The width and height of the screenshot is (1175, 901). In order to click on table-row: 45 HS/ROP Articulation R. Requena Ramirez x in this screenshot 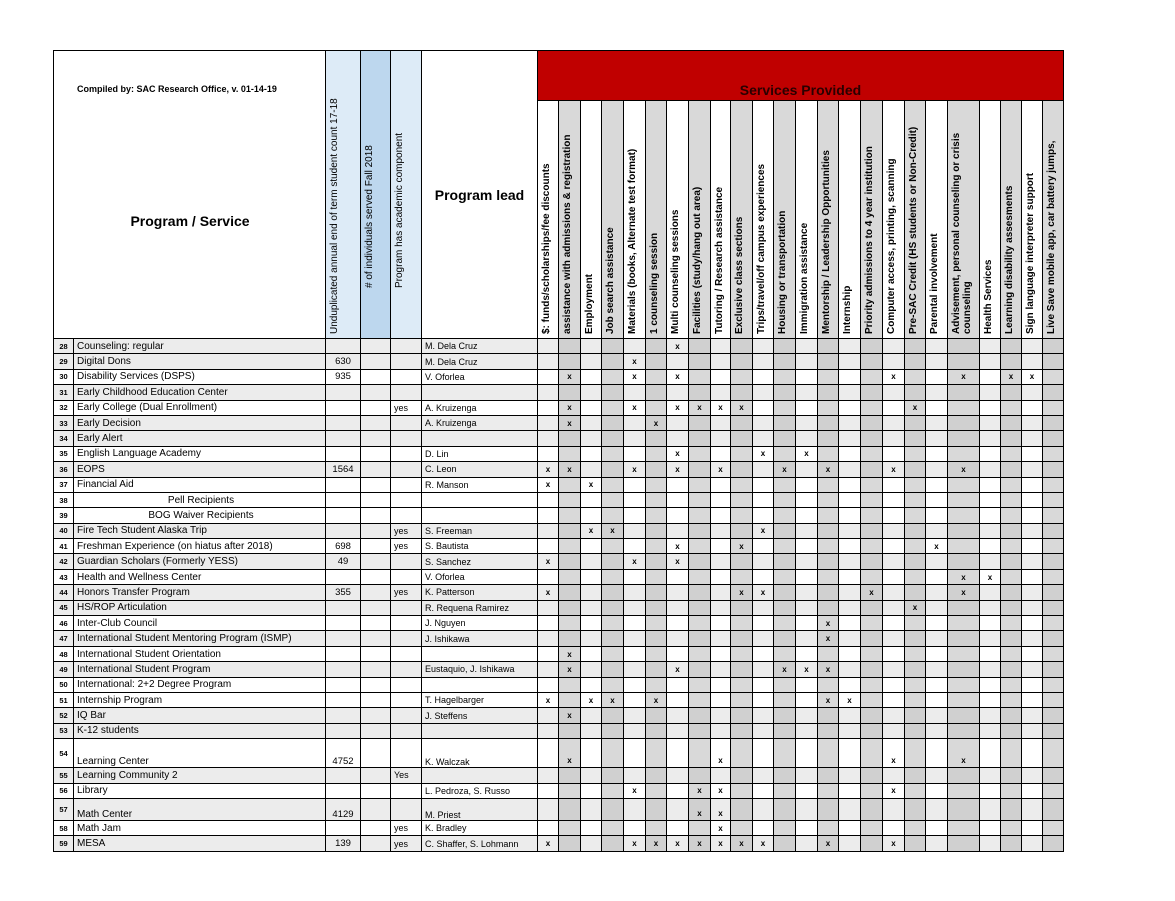, I will do `click(558, 608)`.